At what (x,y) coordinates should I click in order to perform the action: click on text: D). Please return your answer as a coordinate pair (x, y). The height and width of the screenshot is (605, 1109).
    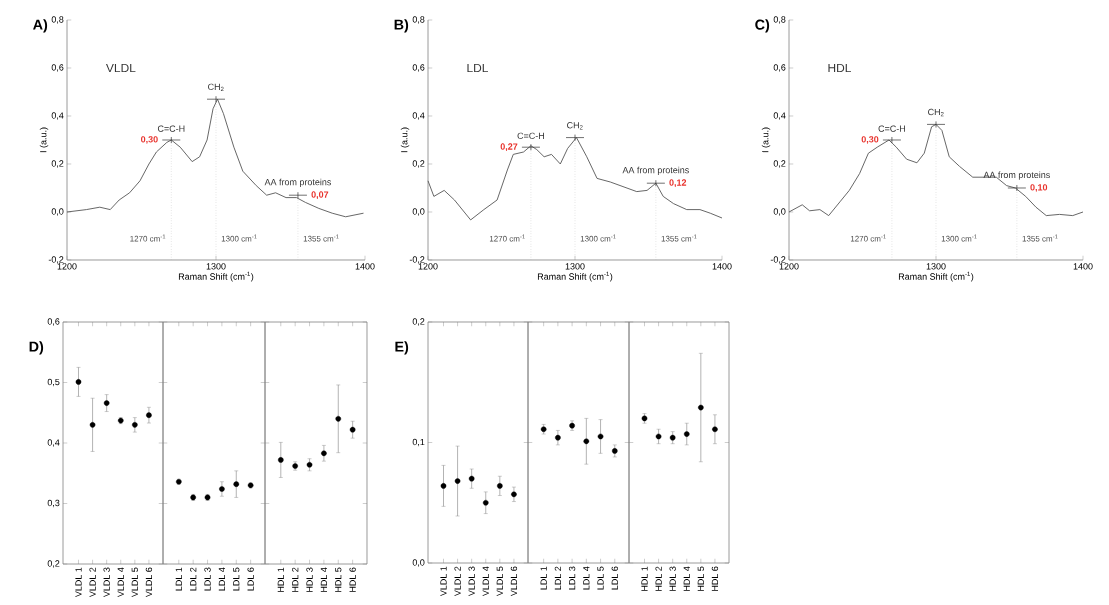
    Looking at the image, I should click on (36, 348).